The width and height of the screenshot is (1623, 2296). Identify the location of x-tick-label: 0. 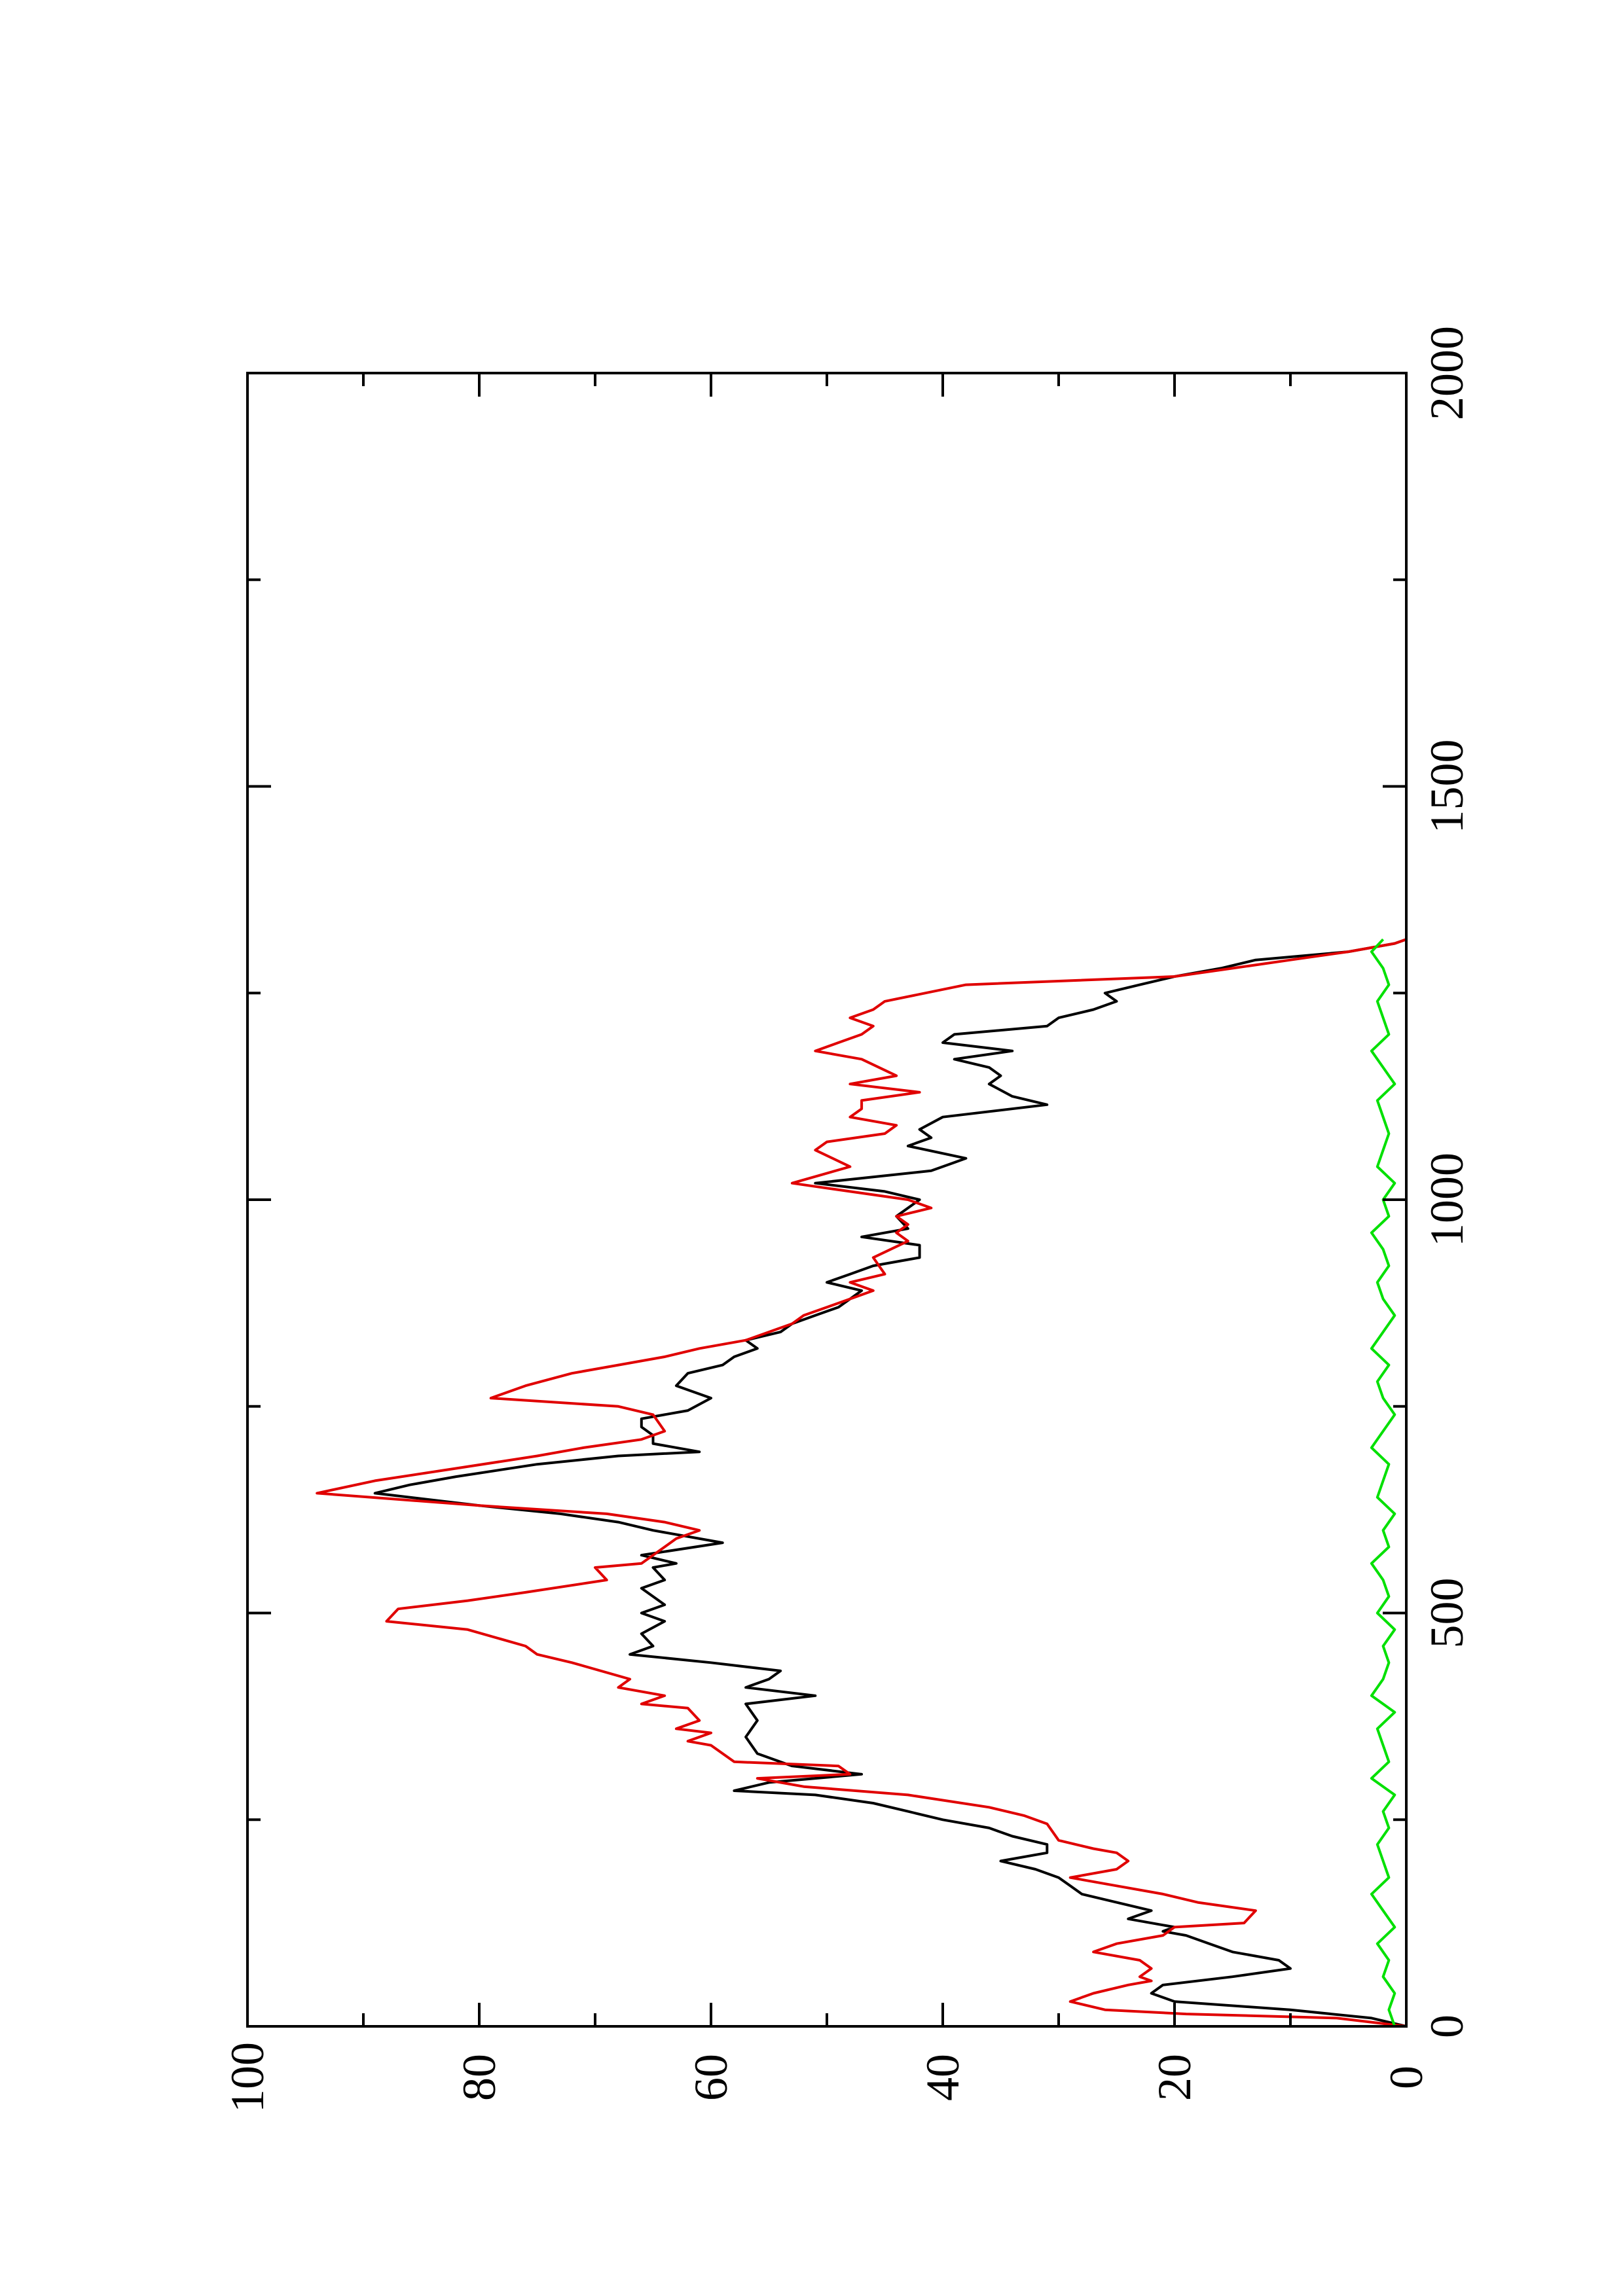
(1447, 2026).